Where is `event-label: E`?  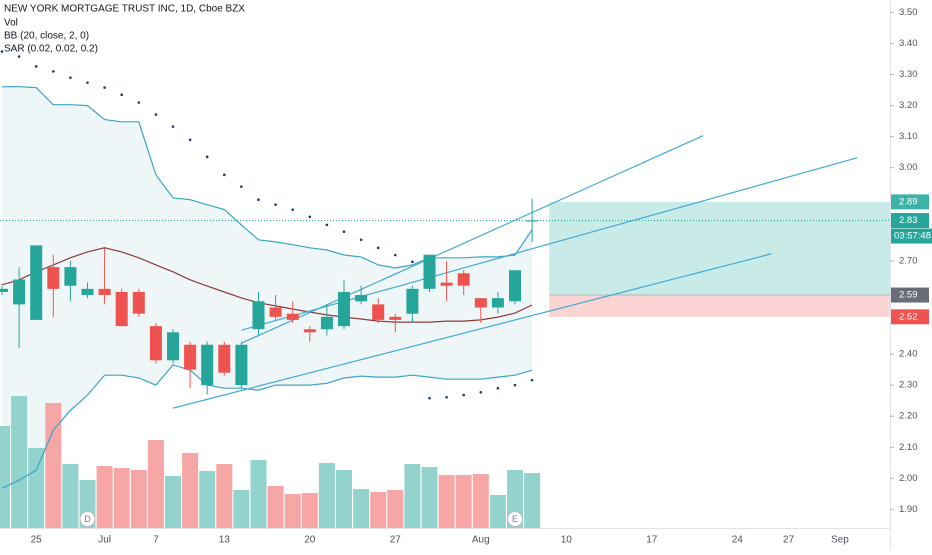
event-label: E is located at coordinates (515, 519).